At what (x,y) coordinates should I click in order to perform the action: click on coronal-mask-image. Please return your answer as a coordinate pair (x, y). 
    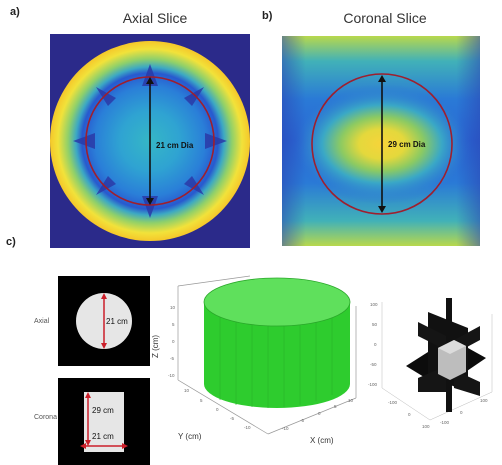
    Looking at the image, I should click on (104, 421).